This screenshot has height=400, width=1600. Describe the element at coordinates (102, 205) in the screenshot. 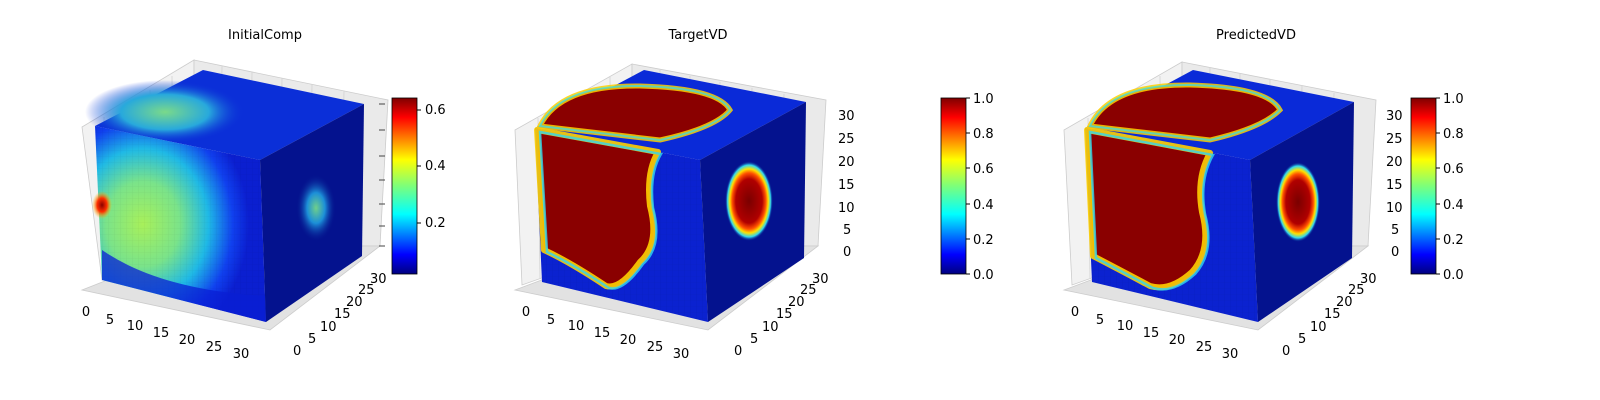

I see `front-red-spot` at that location.